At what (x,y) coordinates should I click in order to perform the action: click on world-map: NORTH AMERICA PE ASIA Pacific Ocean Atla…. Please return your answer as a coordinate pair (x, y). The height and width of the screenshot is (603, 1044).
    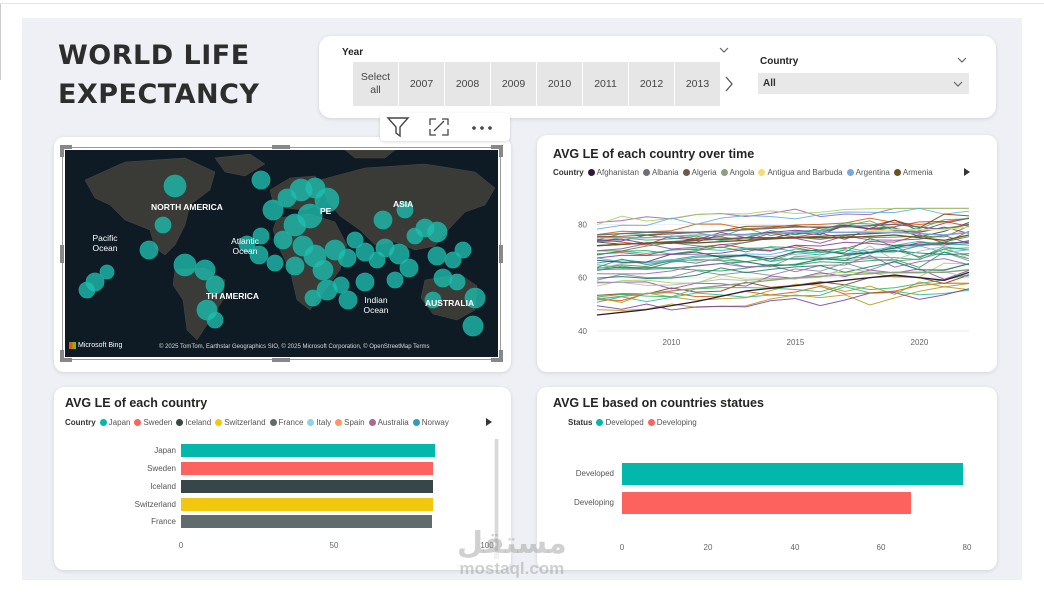
    Looking at the image, I should click on (281, 253).